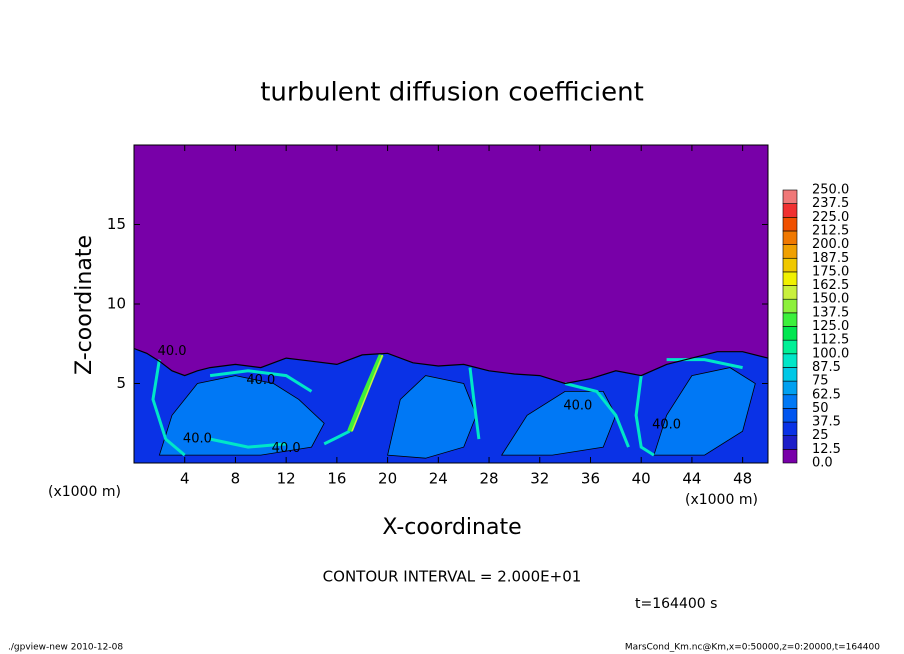 The height and width of the screenshot is (654, 904). Describe the element at coordinates (451, 366) in the screenshot. I see `contour-line` at that location.